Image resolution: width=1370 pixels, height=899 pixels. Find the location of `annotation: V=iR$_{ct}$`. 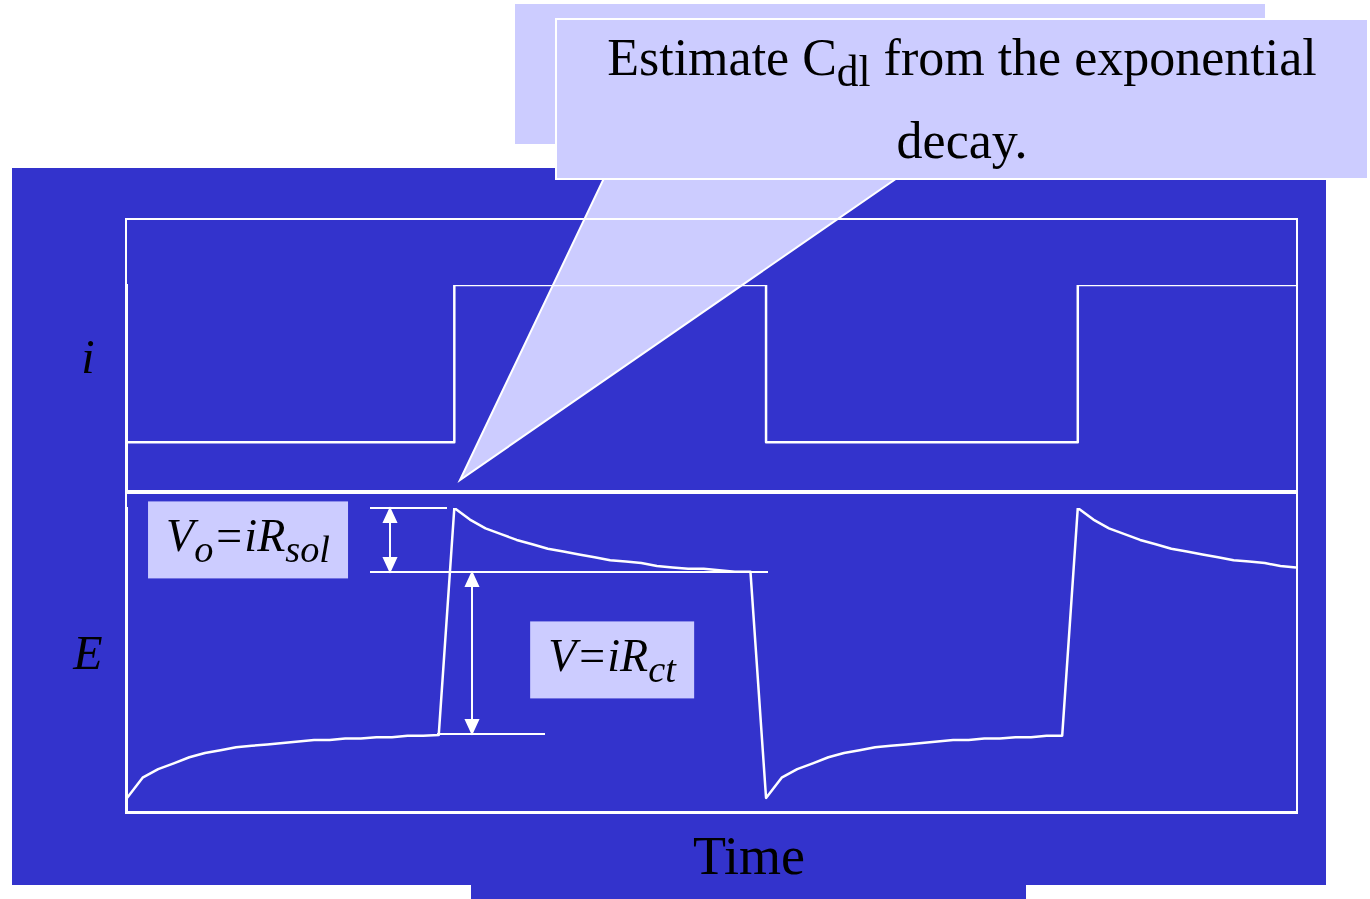

annotation: V=iR$_{ct}$ is located at coordinates (612, 660).